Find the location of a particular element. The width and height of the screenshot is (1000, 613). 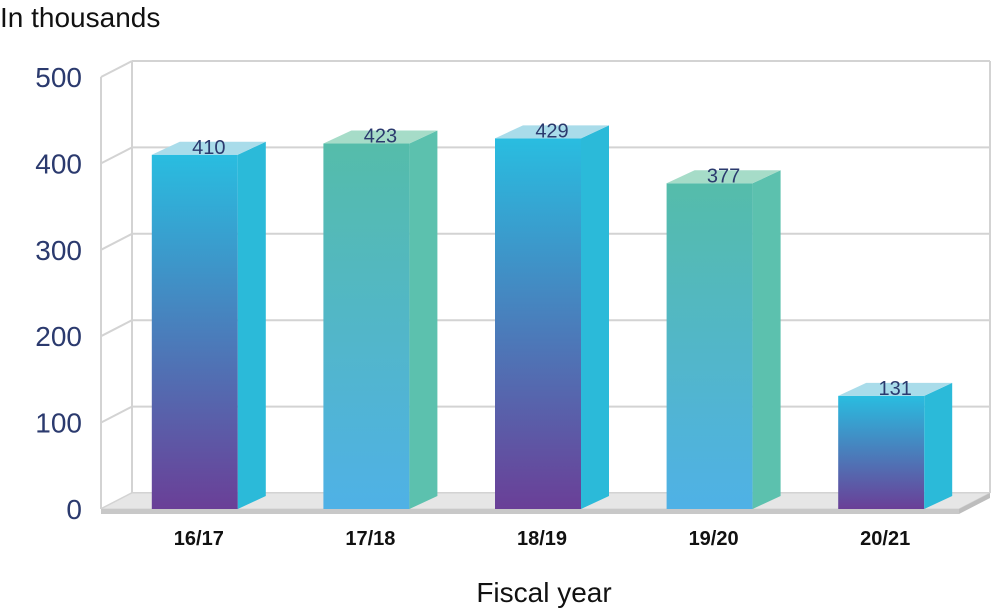

x-tick-label: 18/19 is located at coordinates (542, 539).